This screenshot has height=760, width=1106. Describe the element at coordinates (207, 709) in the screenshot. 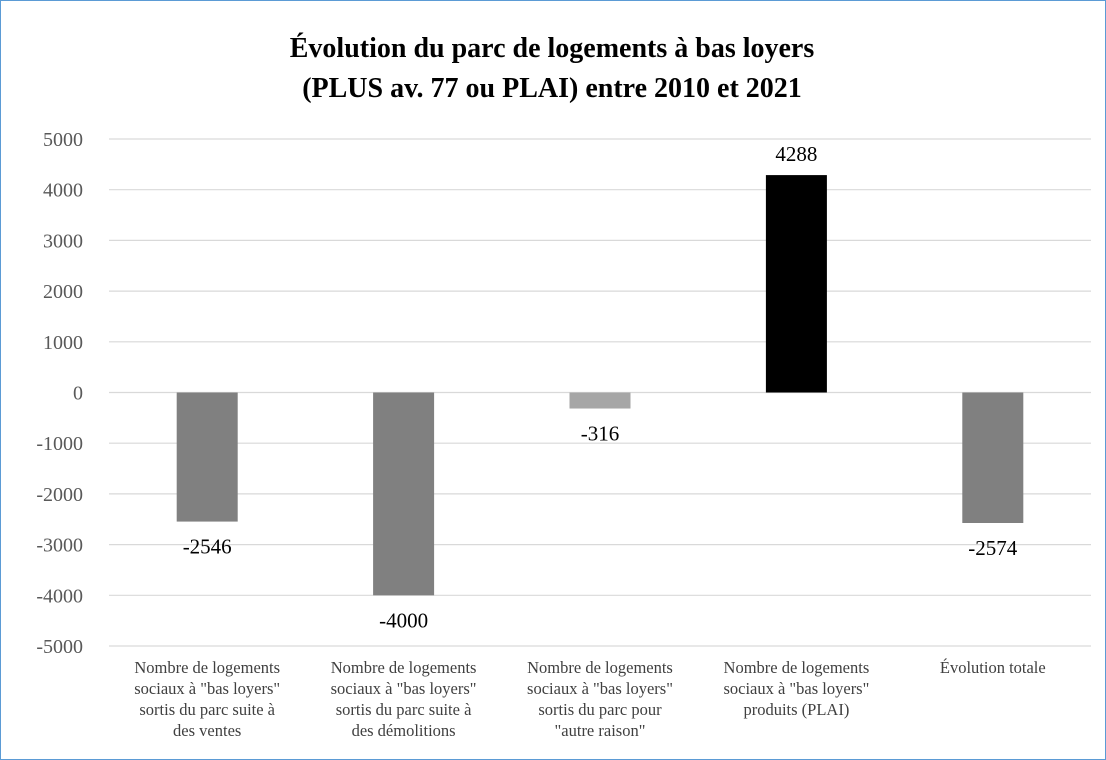

I see `category-label-1-line-3: sortis du parc suite à` at that location.